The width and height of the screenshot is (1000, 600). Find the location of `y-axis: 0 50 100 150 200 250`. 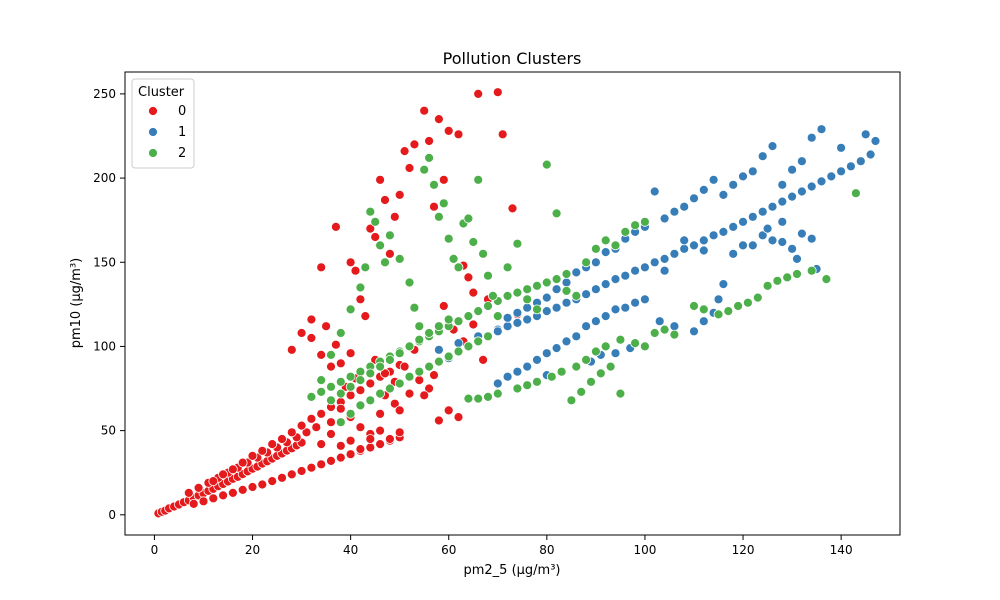

y-axis: 0 50 100 150 200 250 is located at coordinates (109, 304).